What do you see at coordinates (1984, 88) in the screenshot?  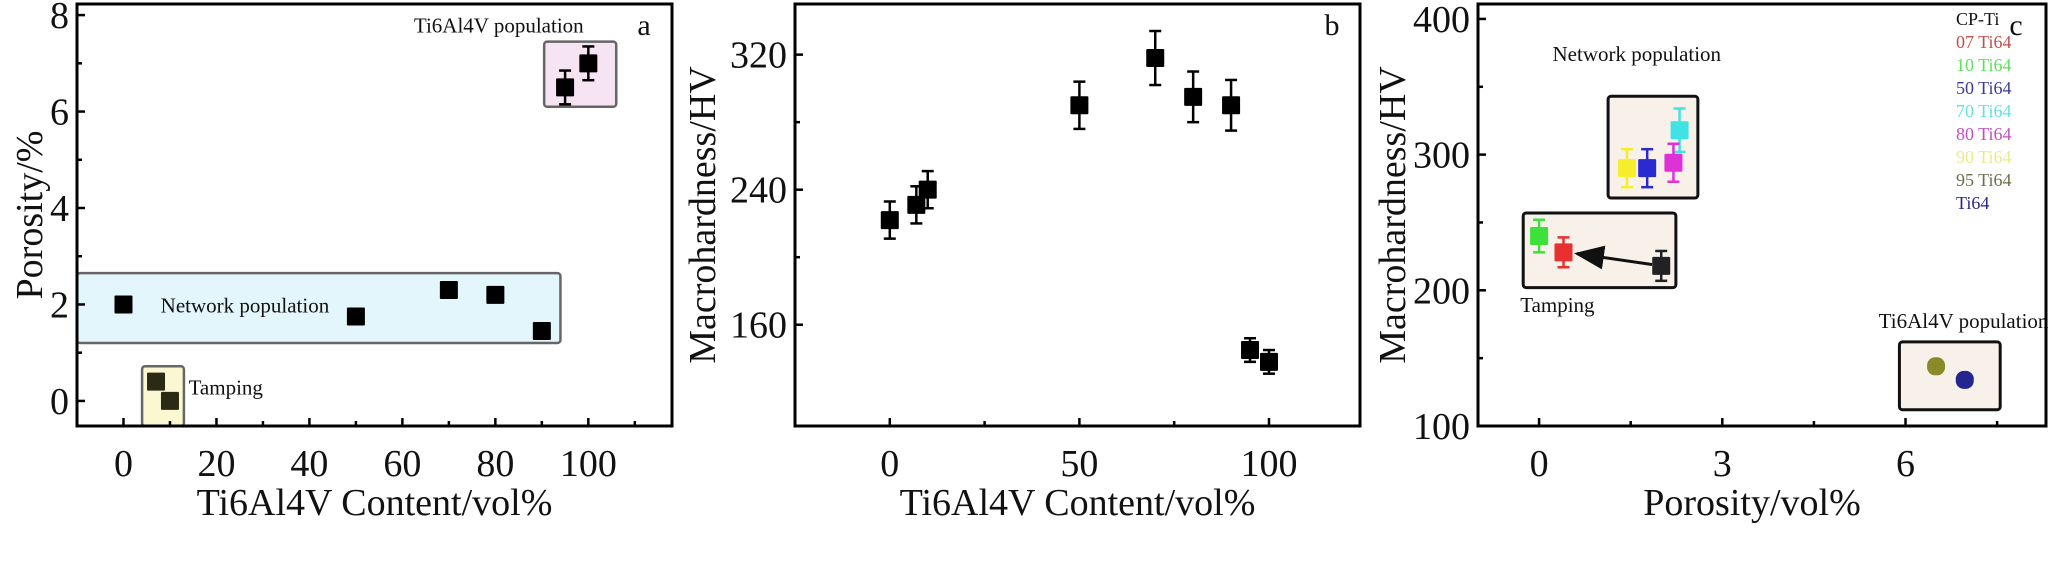 I see `legend-entry: 50 Ti64` at bounding box center [1984, 88].